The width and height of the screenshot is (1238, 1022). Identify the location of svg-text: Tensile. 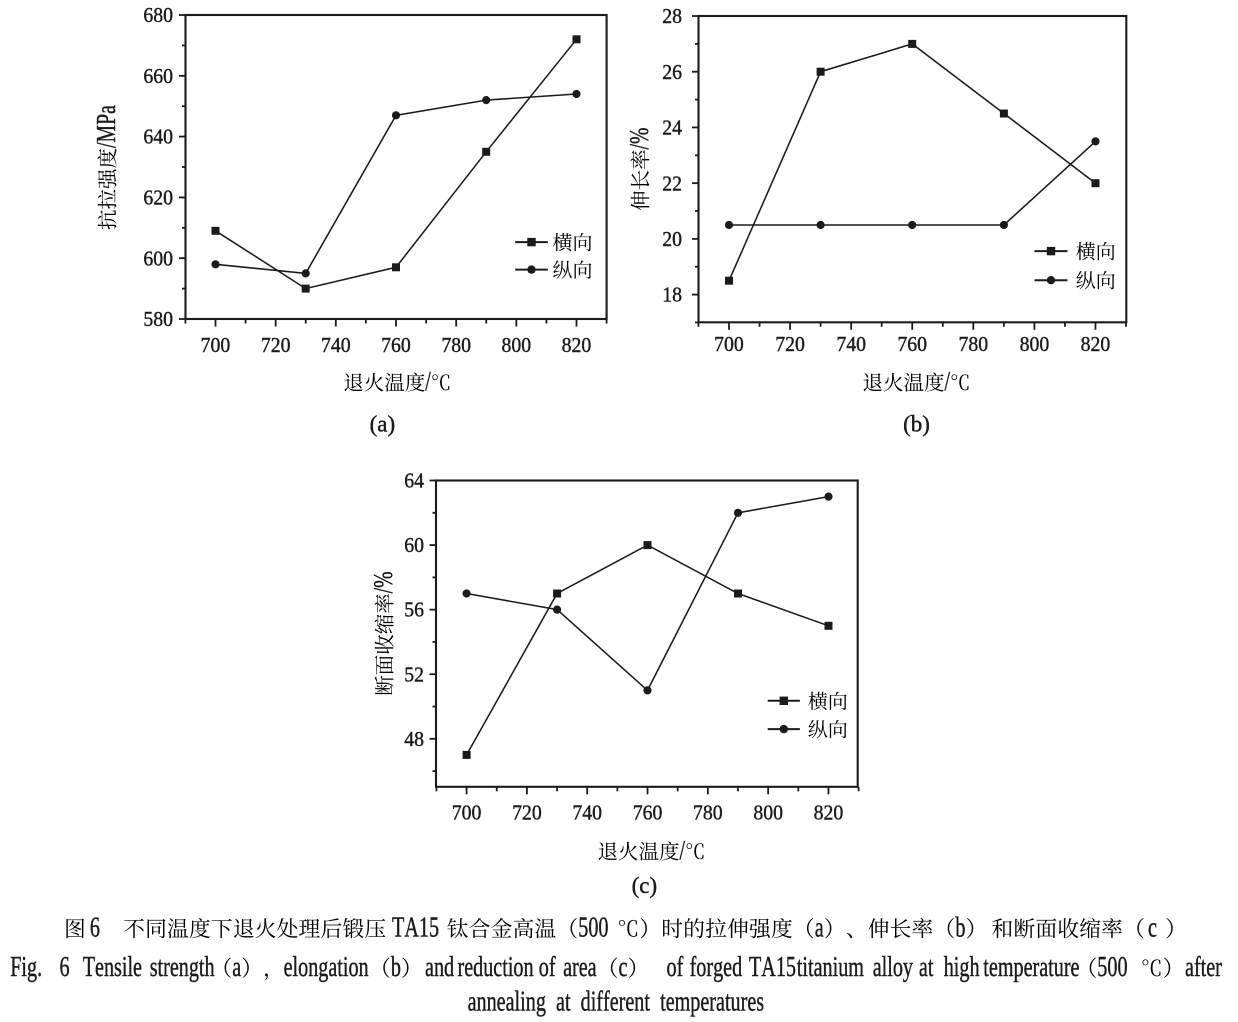
(112, 967).